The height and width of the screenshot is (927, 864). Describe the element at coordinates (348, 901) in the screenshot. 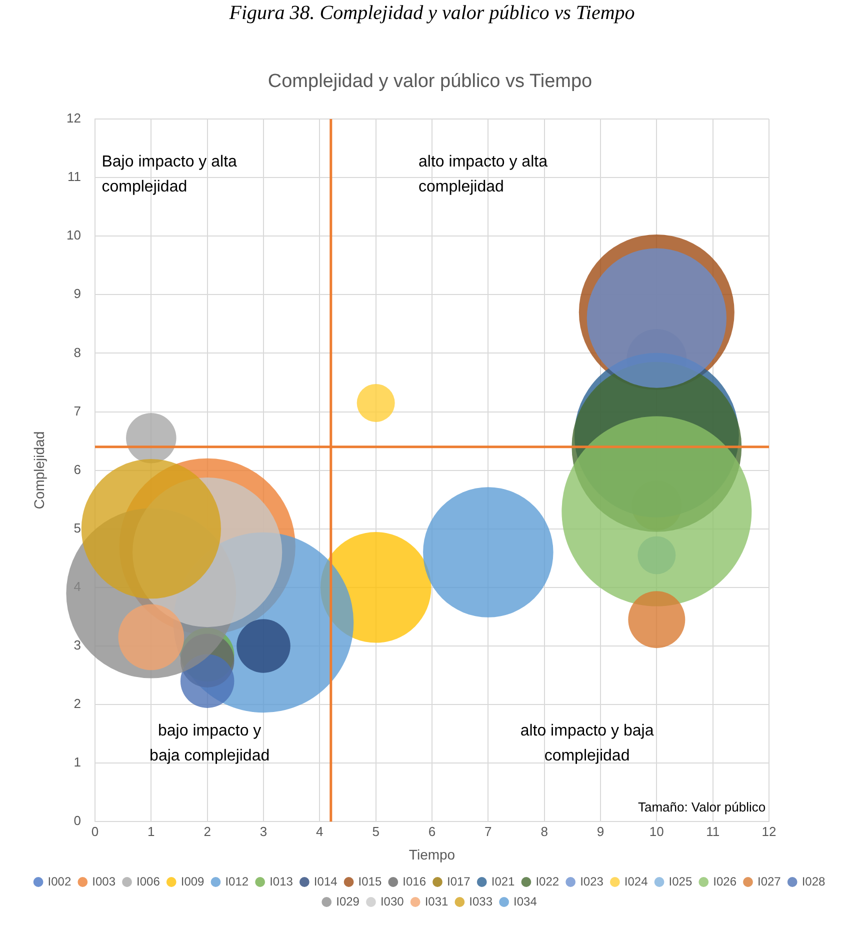

I see `legend-label: I029` at that location.